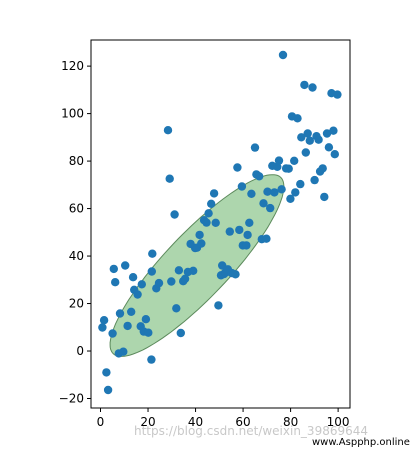 The image size is (412, 451). Describe the element at coordinates (72, 114) in the screenshot. I see `y-tick-label: 100` at that location.